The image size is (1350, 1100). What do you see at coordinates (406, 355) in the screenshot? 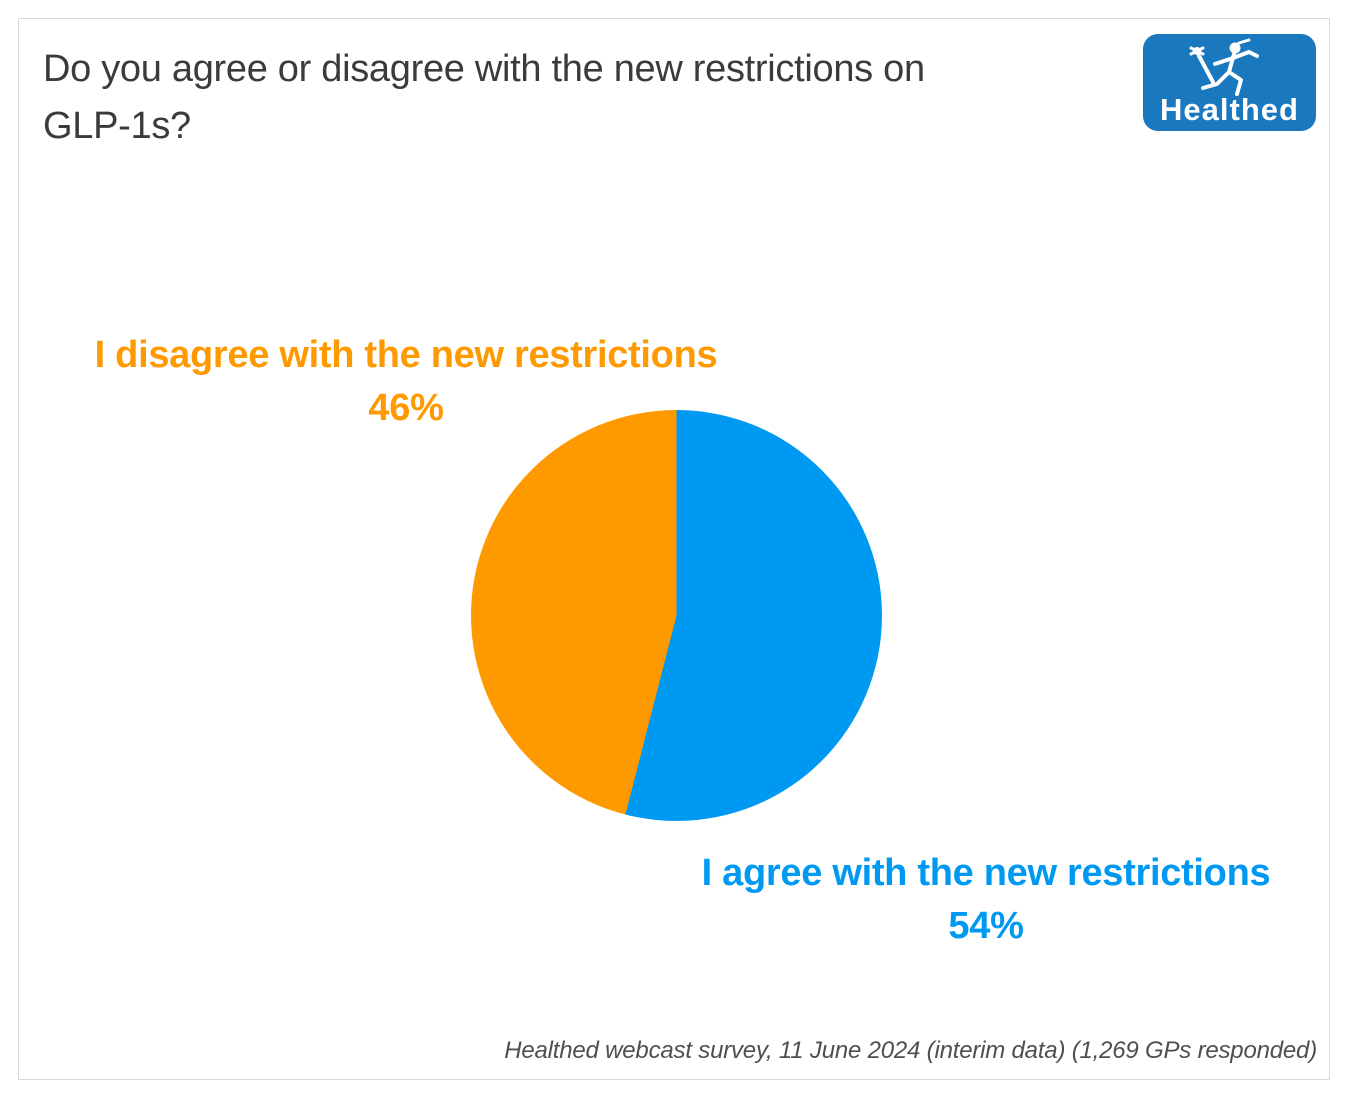
I see `slice-label-disagree-text: I disagree with the new restrictions` at bounding box center [406, 355].